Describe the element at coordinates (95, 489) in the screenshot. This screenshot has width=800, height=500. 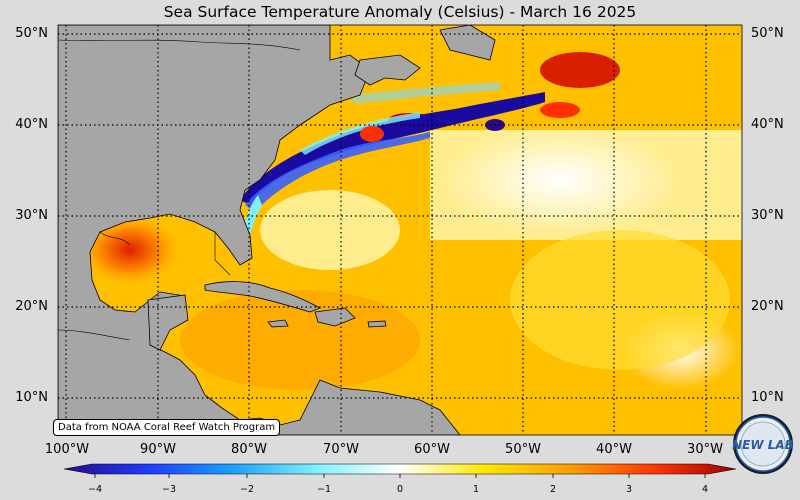
I see `colorbar-tick-label: −4` at that location.